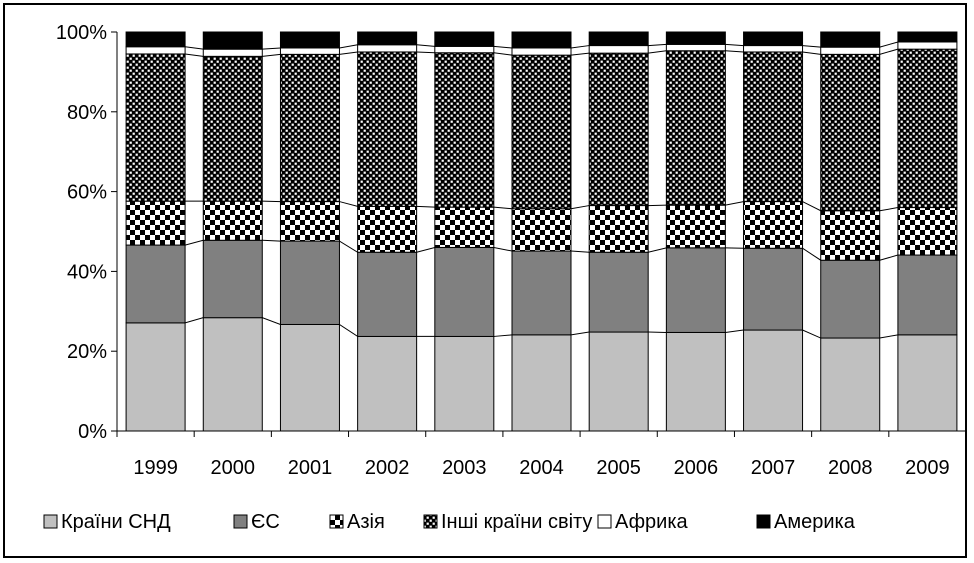 The image size is (974, 563). Describe the element at coordinates (652, 522) in the screenshot. I see `legend-label-4: Африка` at that location.